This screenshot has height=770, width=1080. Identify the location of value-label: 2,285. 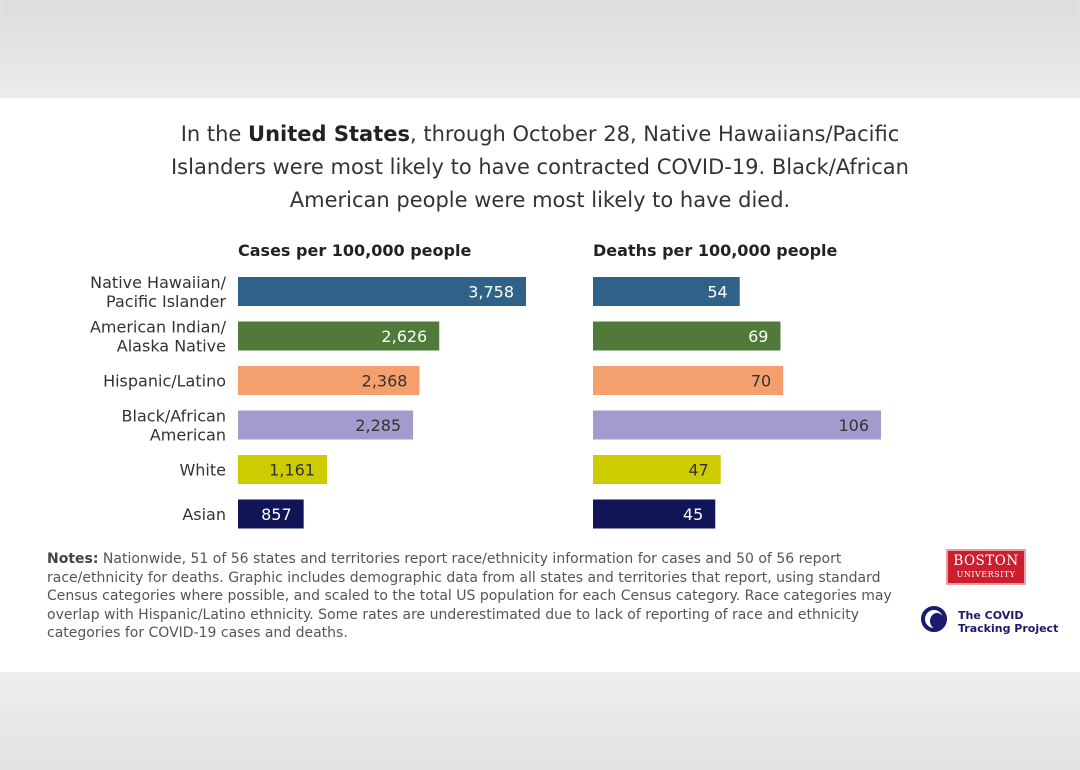
(378, 425).